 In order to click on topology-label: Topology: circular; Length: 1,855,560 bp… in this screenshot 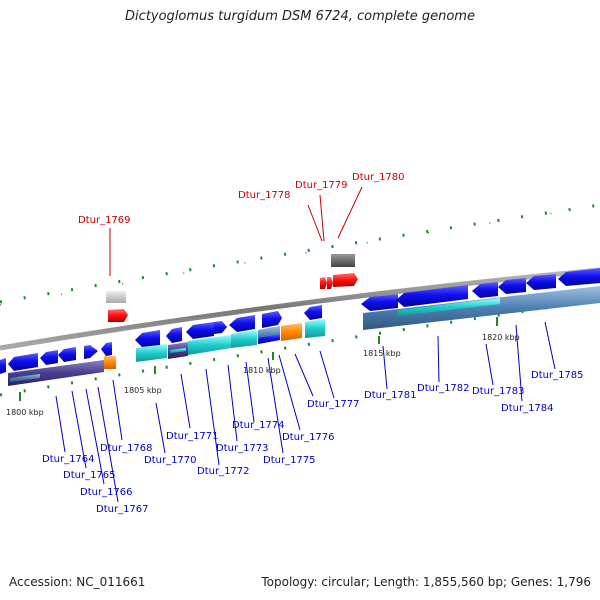, I will do `click(426, 582)`.